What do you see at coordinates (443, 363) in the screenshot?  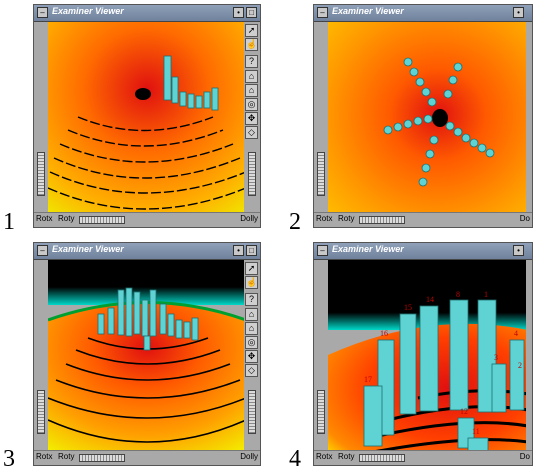 I see `column-labels: 14 8 1 15 16 3 4 2 17 12 11` at bounding box center [443, 363].